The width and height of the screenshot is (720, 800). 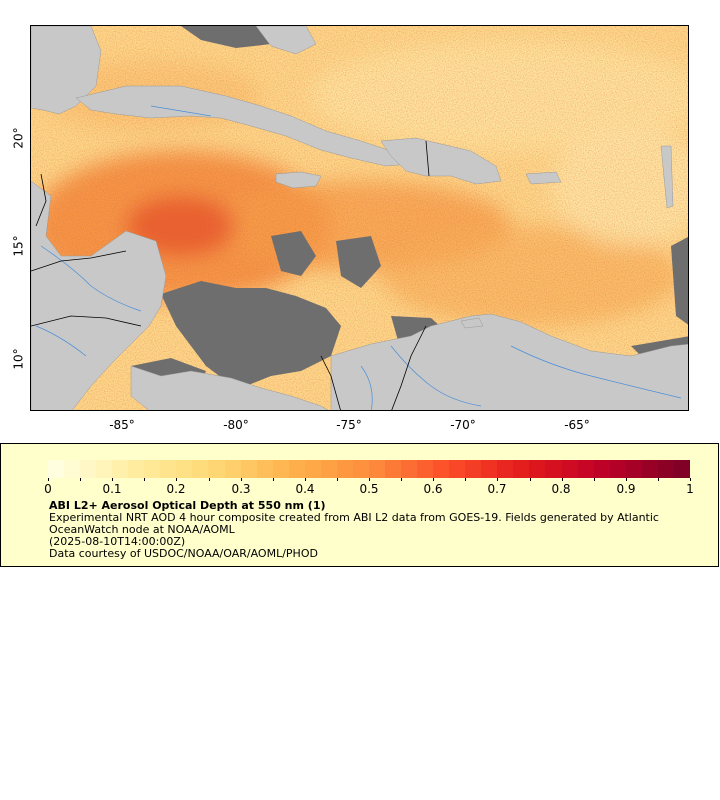 I want to click on colorbar-tick-label: 0.5, so click(x=369, y=489).